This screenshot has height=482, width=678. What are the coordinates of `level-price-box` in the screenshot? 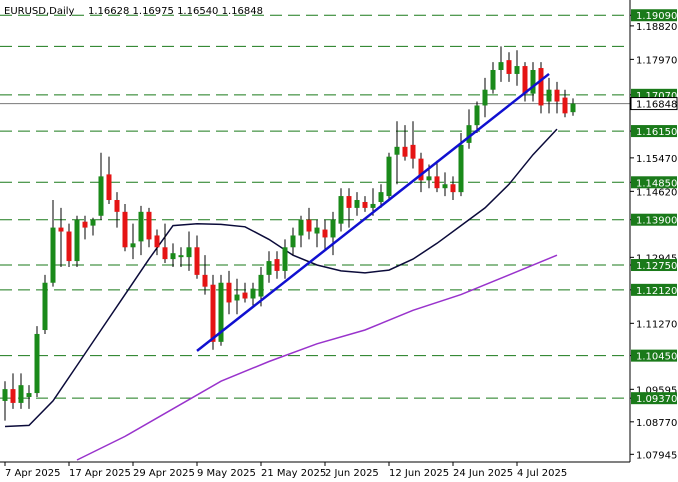 It's located at (654, 219).